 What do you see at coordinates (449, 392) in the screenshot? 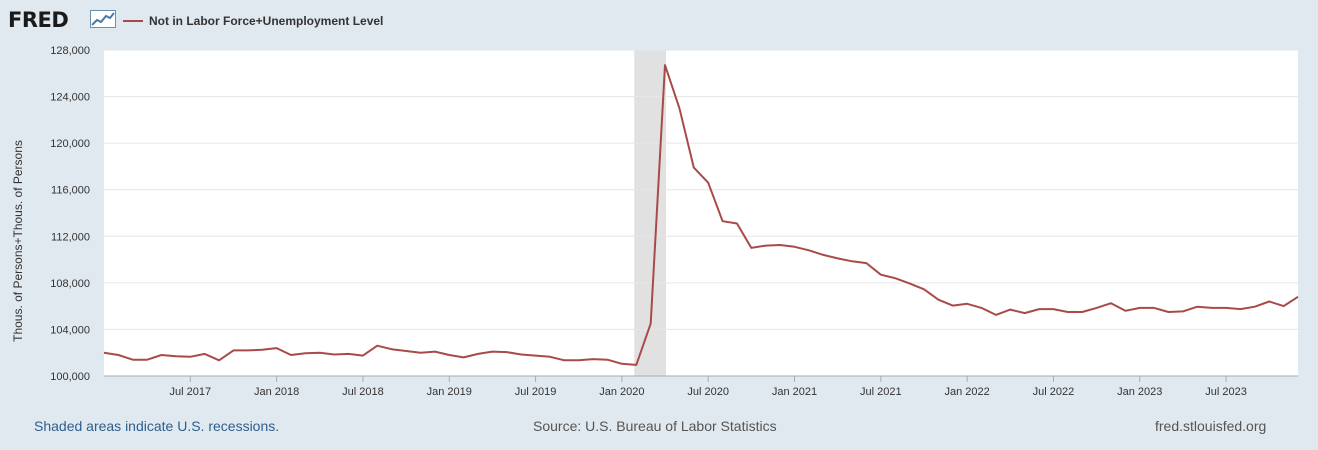
I see `x-tick-label: Jan 2019` at bounding box center [449, 392].